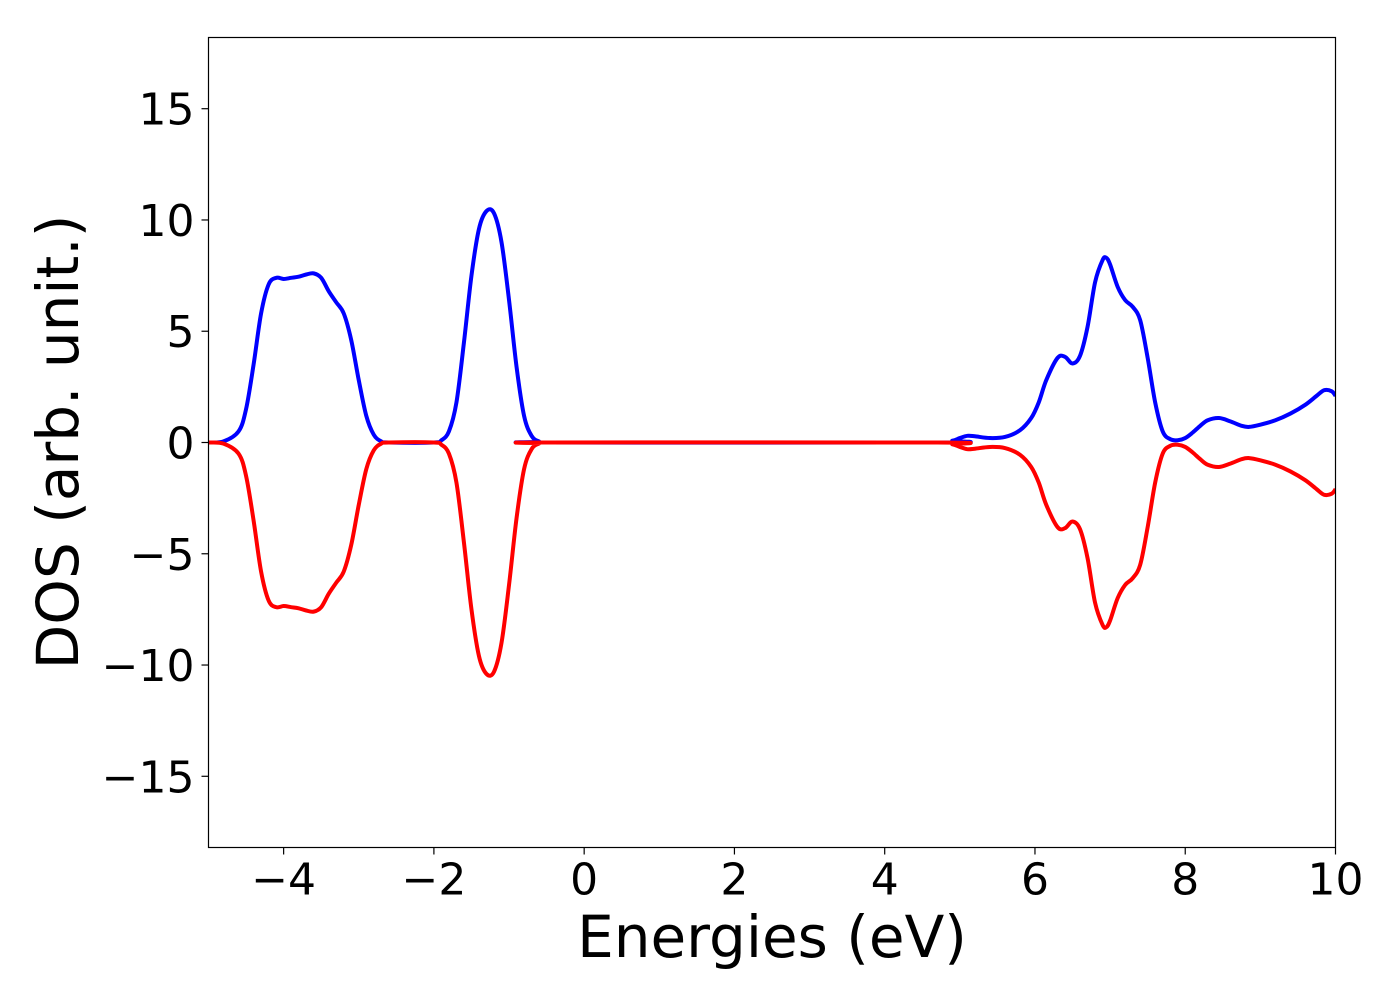  Describe the element at coordinates (1336, 880) in the screenshot. I see `x-tick-label: 10` at that location.